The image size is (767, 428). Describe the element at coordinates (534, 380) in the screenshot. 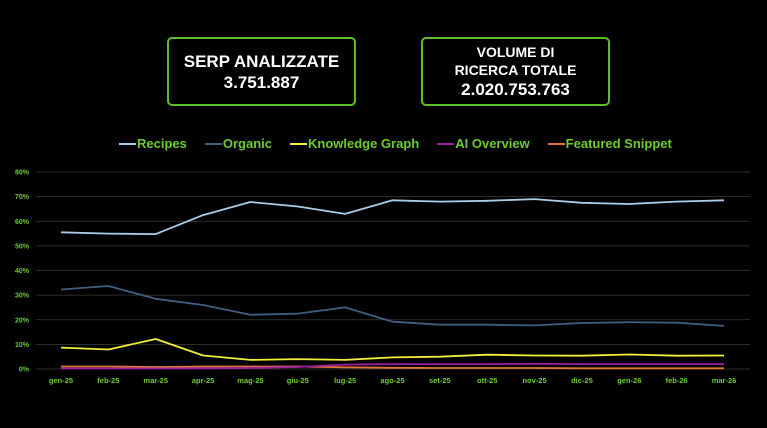

I see `x-tick-label: nov-25` at that location.